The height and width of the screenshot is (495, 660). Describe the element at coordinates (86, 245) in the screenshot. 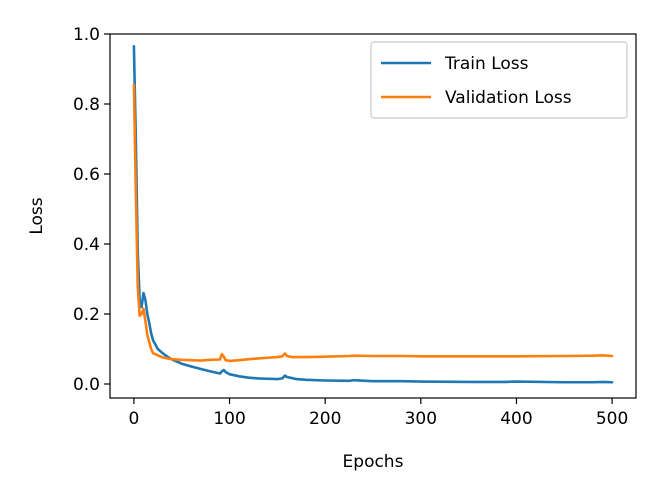

I see `y-tick-label: 0.4` at that location.